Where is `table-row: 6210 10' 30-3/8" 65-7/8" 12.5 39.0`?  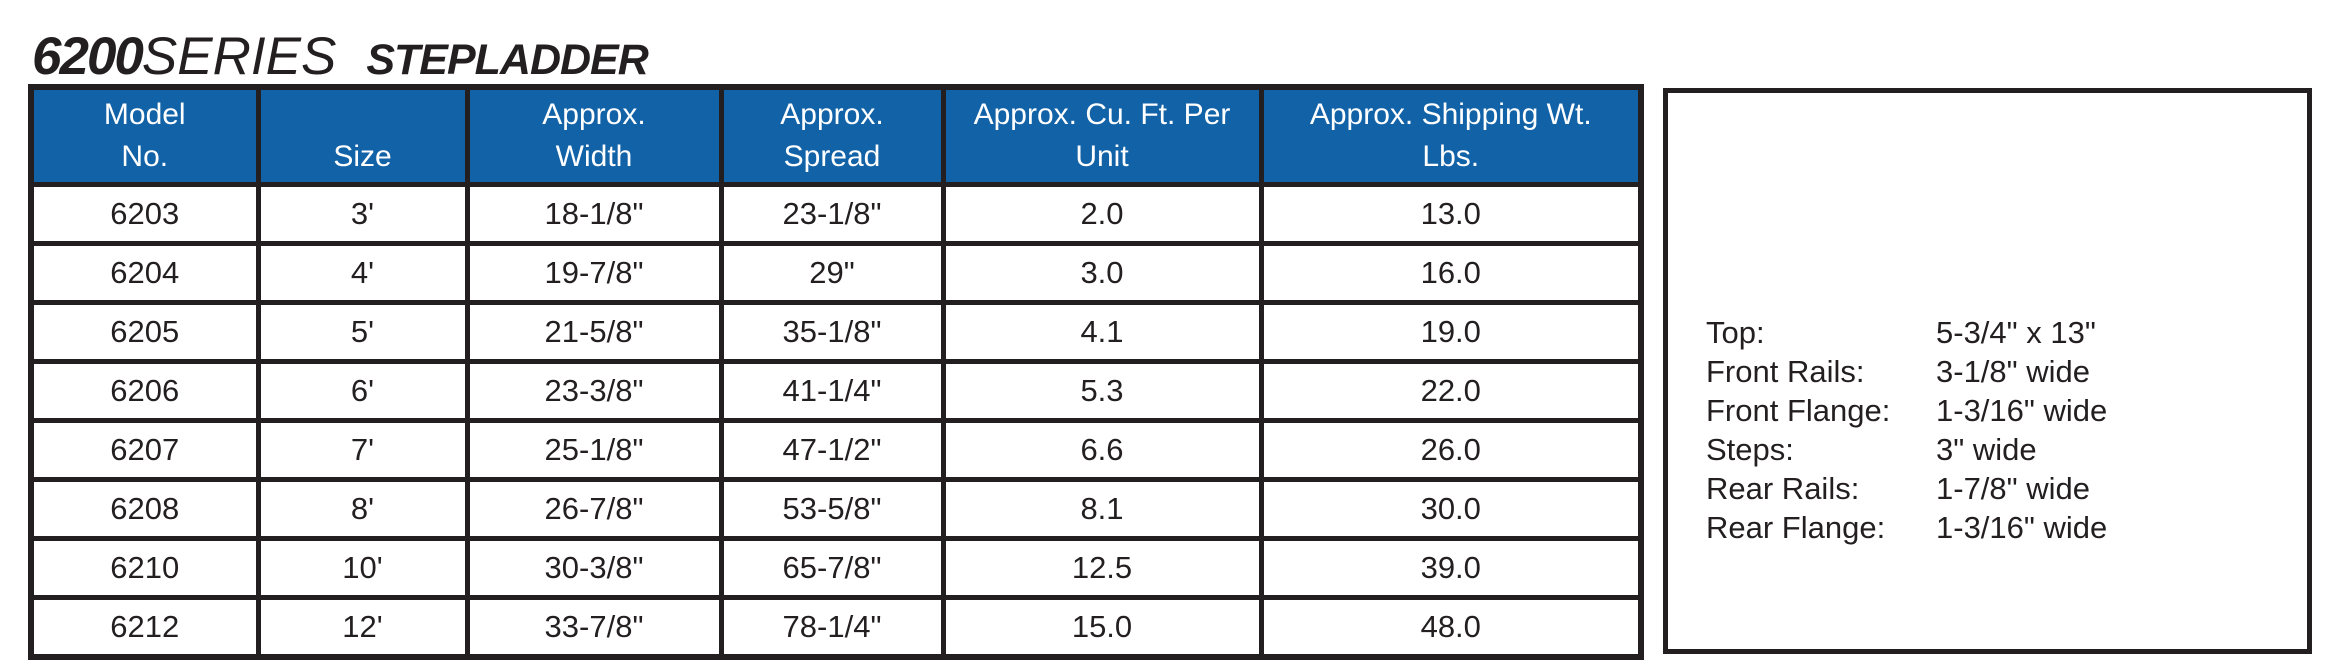
table-row: 6210 10' 30-3/8" 65-7/8" 12.5 39.0 is located at coordinates (836, 568).